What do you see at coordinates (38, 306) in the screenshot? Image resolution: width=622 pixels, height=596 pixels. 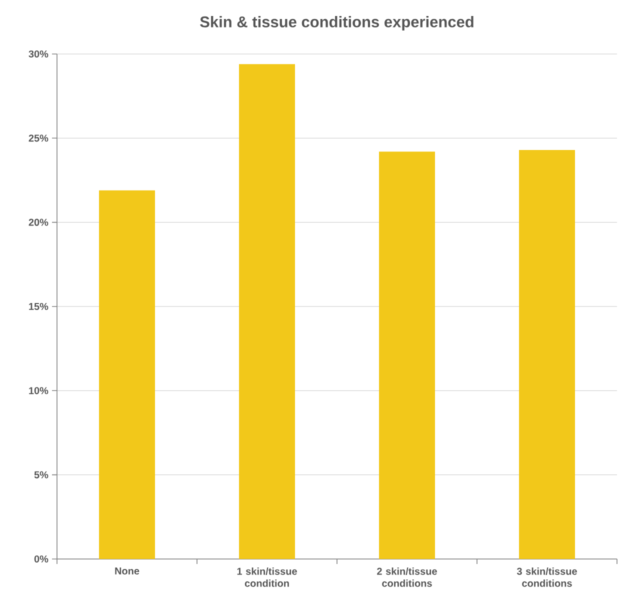 I see `y-tick-label: 15%` at bounding box center [38, 306].